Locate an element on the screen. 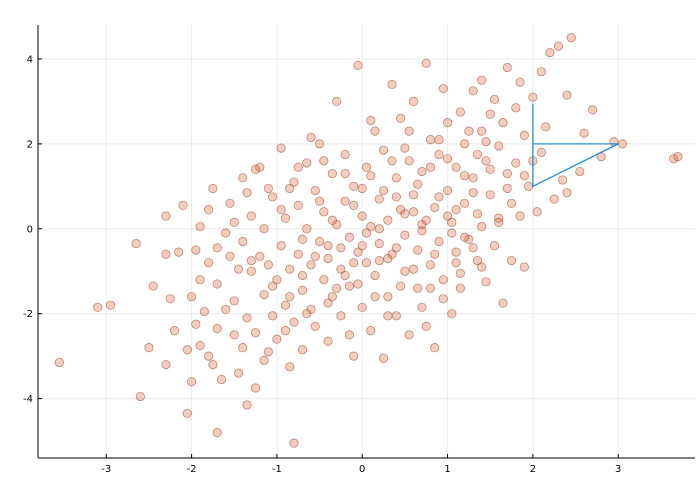 This screenshot has width=700, height=500. overlay-lines is located at coordinates (575, 145).